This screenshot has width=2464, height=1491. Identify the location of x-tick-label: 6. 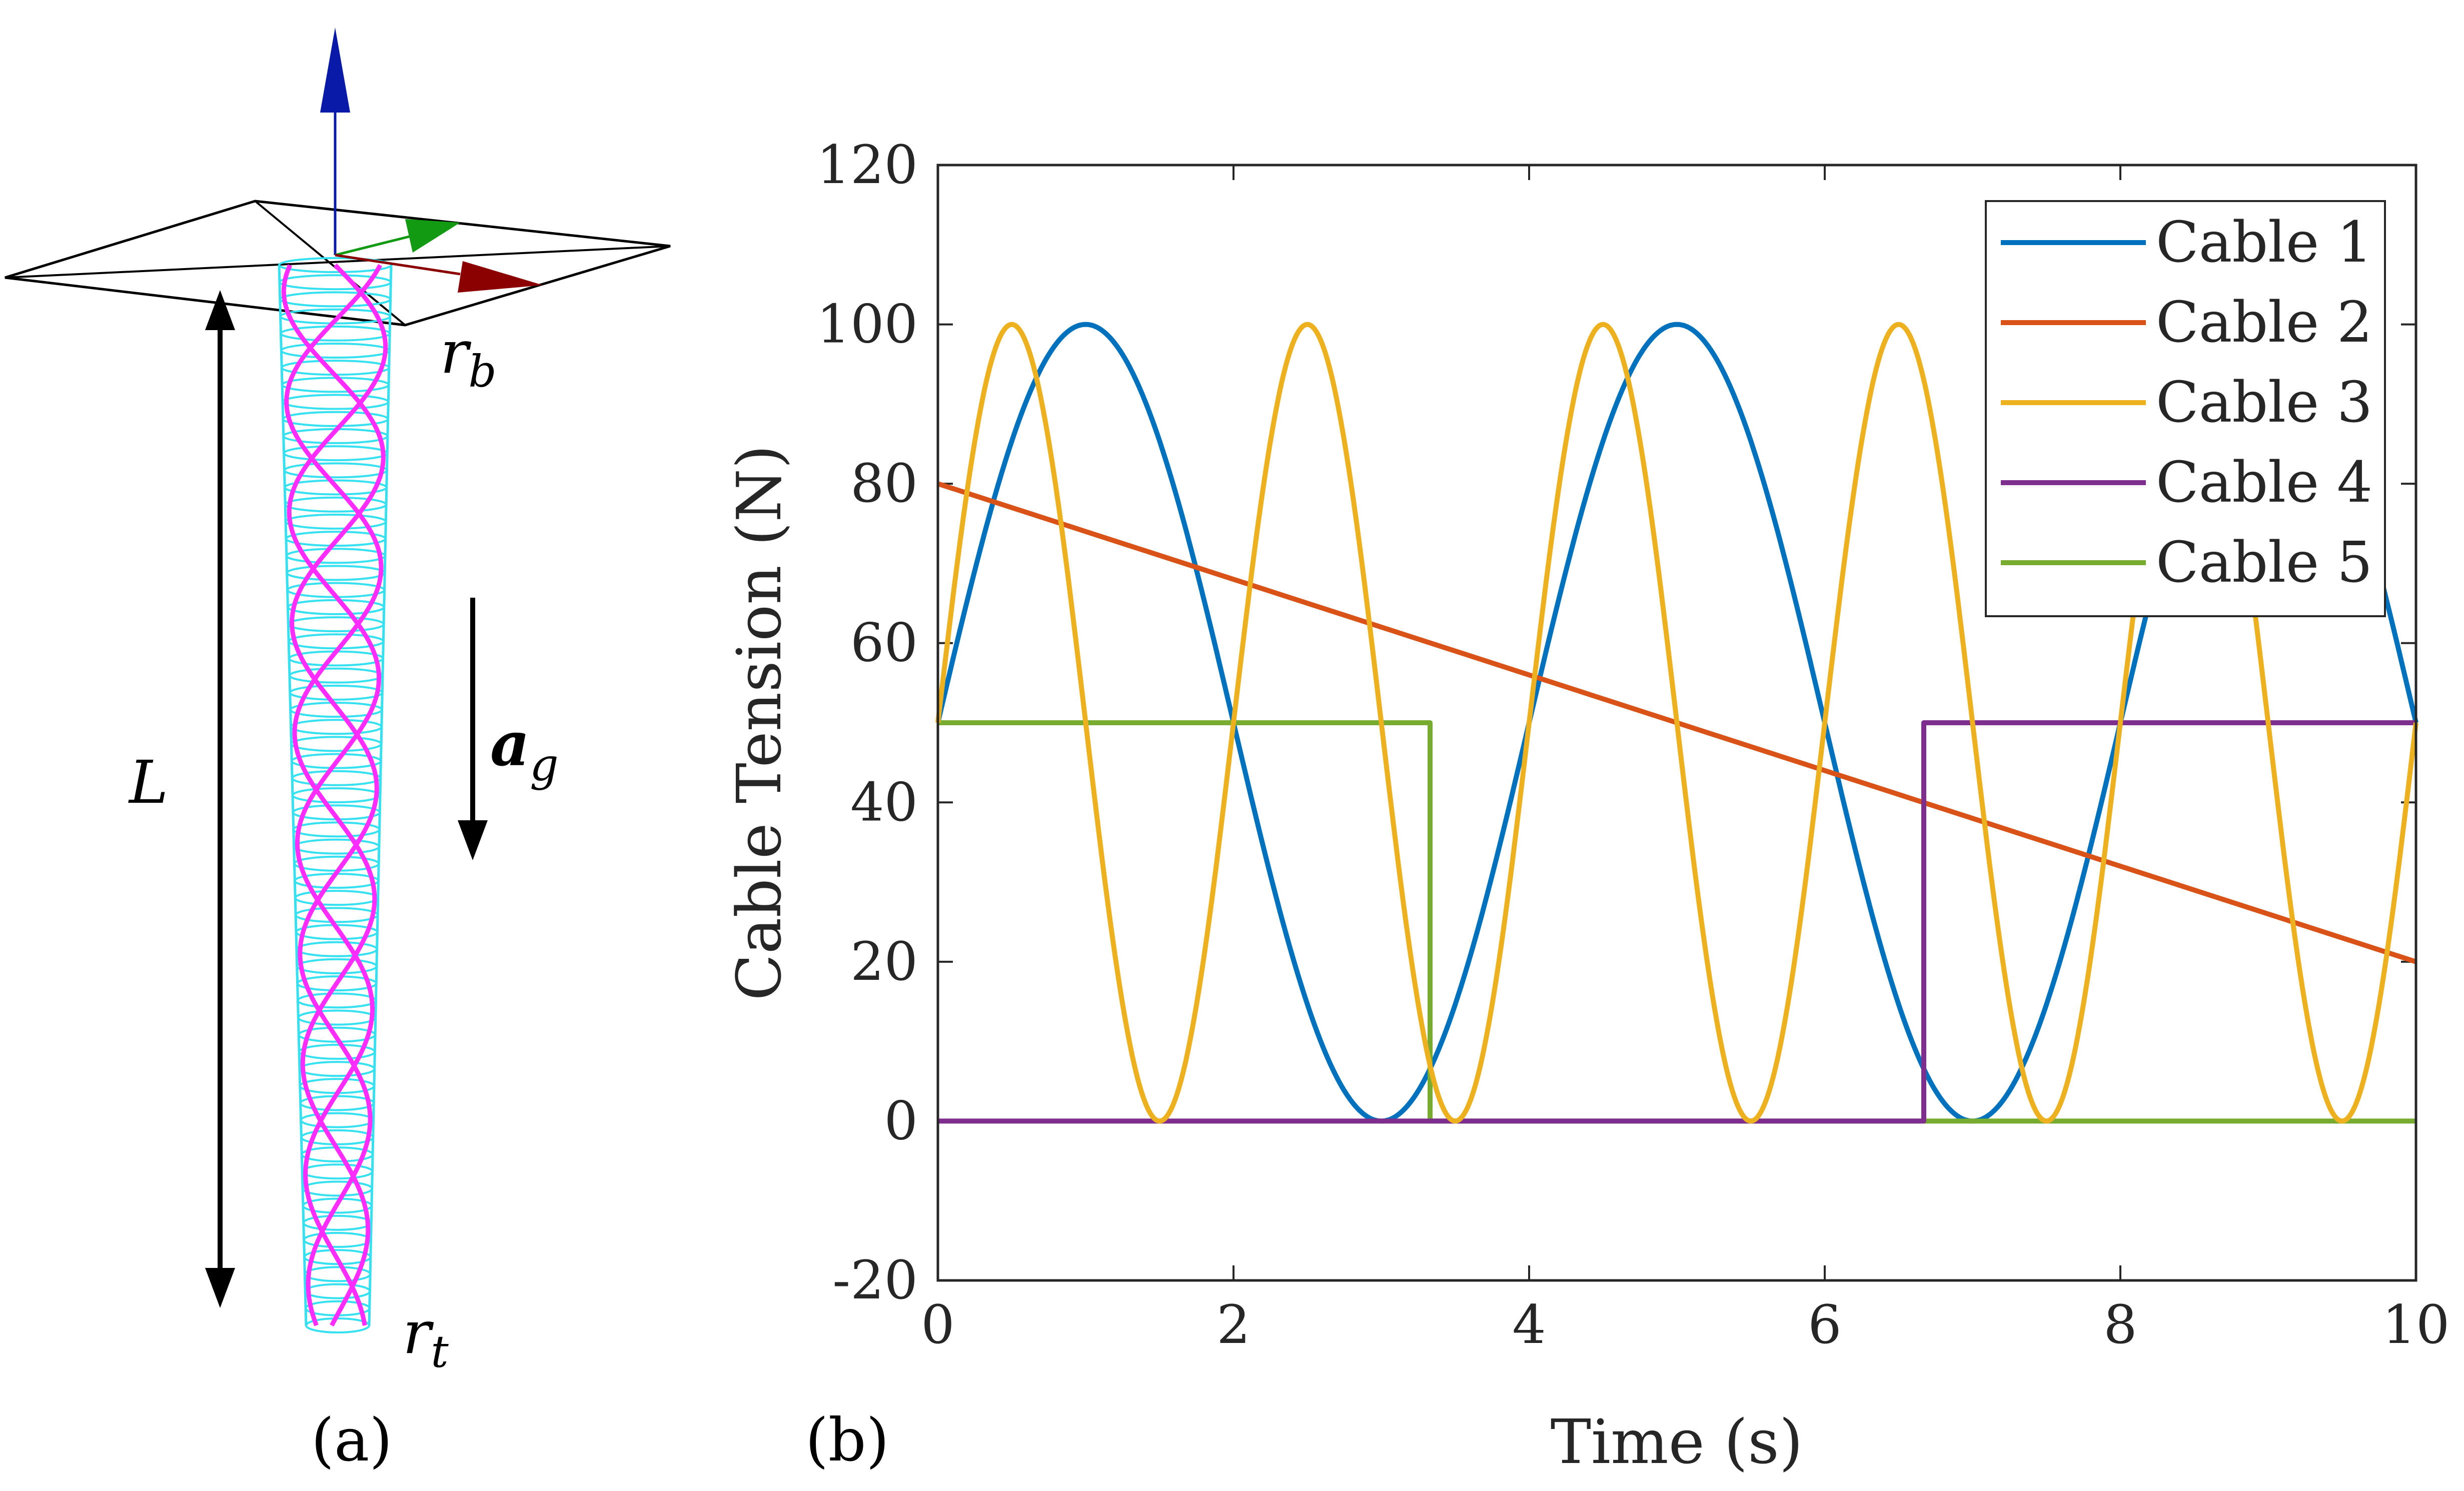
(1824, 1324).